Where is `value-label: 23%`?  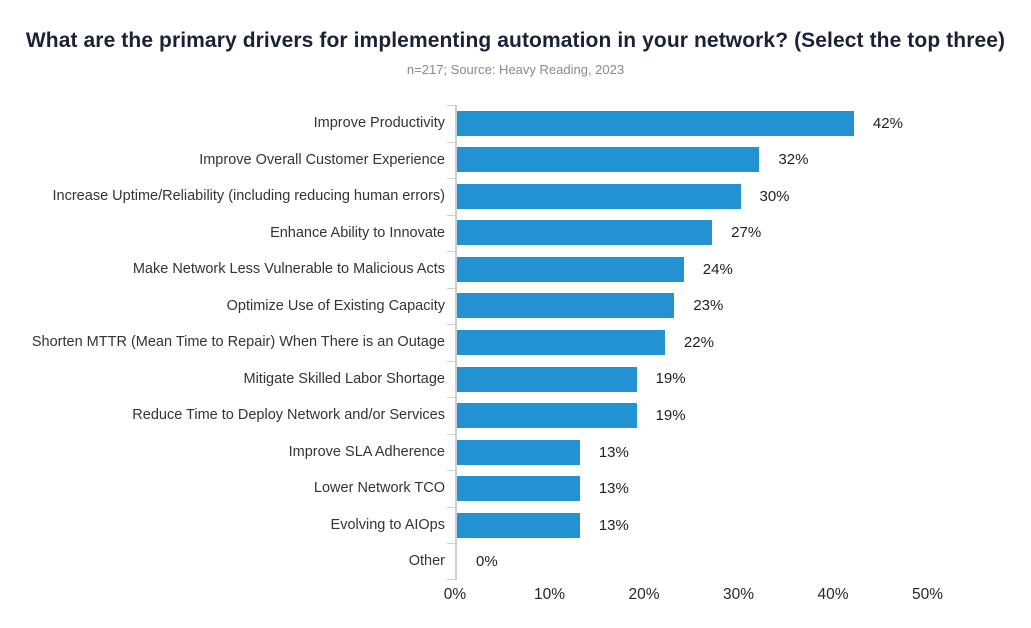
value-label: 23% is located at coordinates (708, 306).